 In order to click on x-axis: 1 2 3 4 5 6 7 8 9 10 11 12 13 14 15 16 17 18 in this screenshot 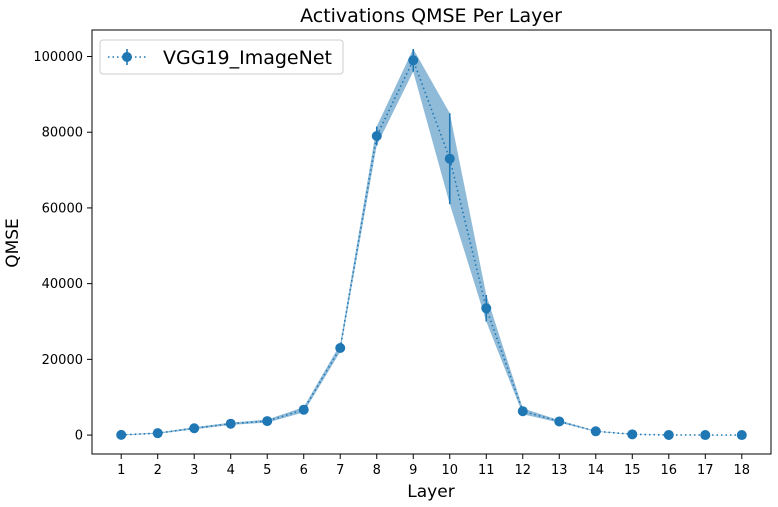, I will do `click(433, 466)`.